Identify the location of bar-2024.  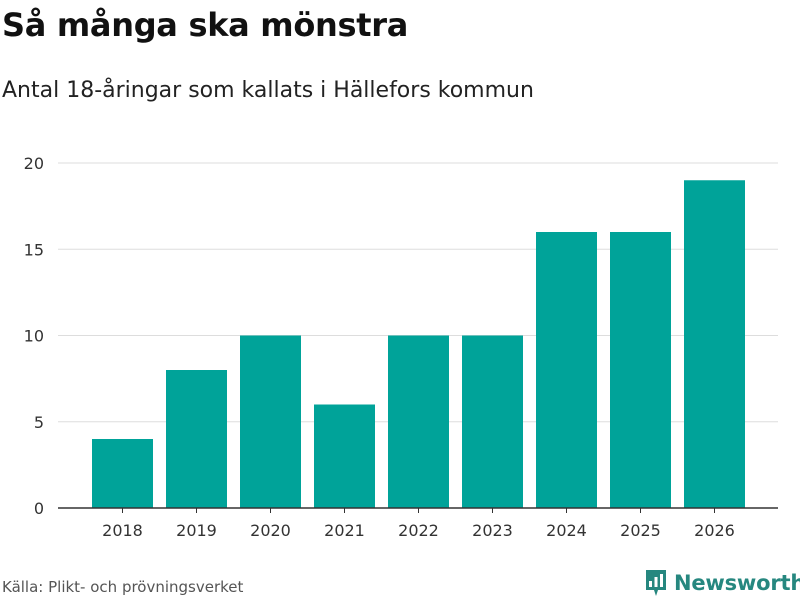
(566, 370).